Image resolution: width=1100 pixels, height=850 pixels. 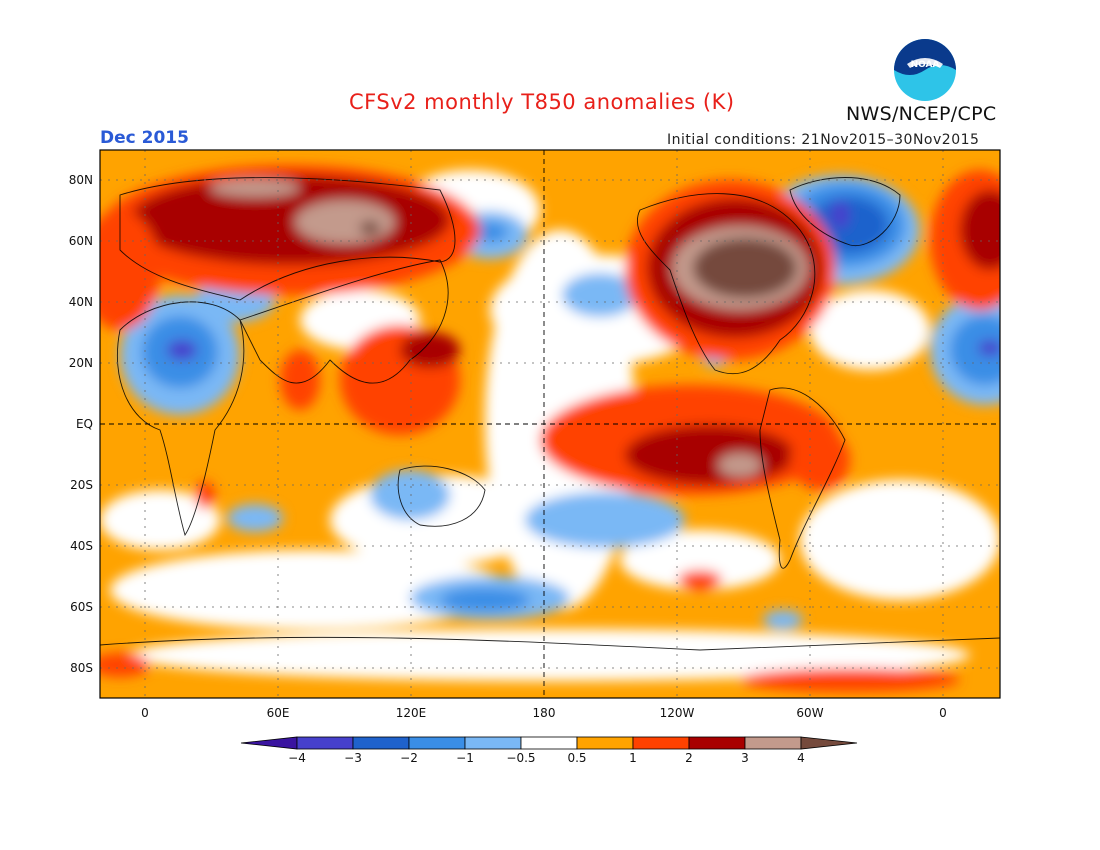 I want to click on lon-axis: 0 60E 120E 180 120W 60W 0, so click(x=544, y=713).